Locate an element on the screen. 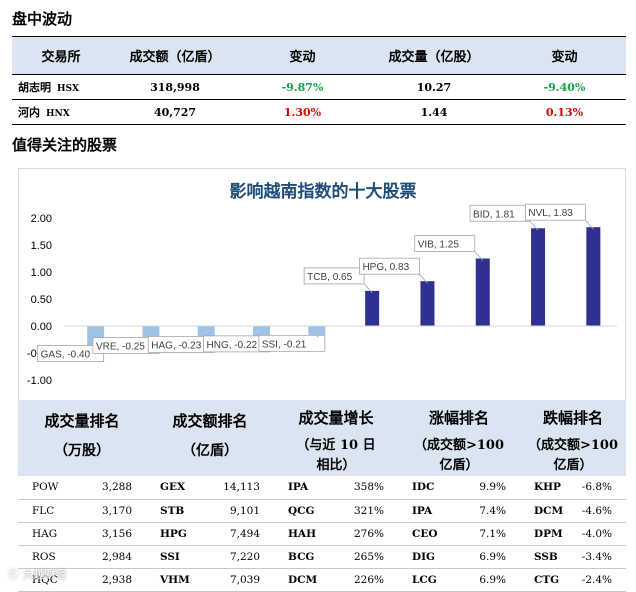 The image size is (636, 592). col-volume: 成交量（亿股） is located at coordinates (434, 55).